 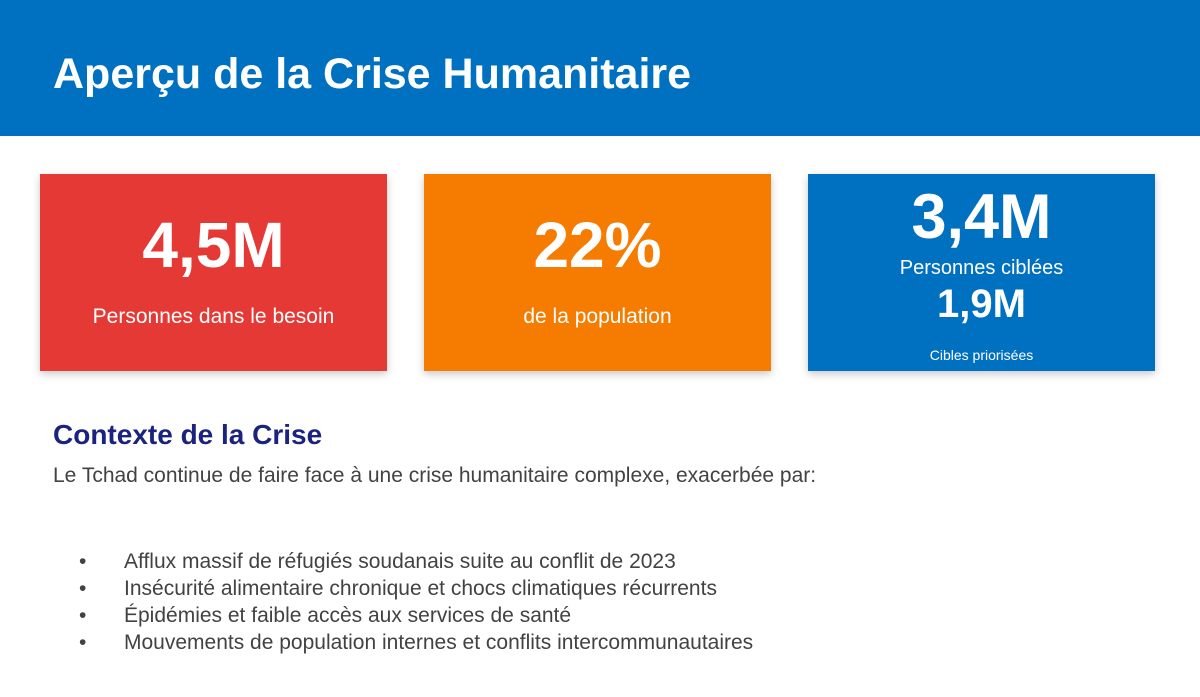 I want to click on stat-label: de la population, so click(x=597, y=316).